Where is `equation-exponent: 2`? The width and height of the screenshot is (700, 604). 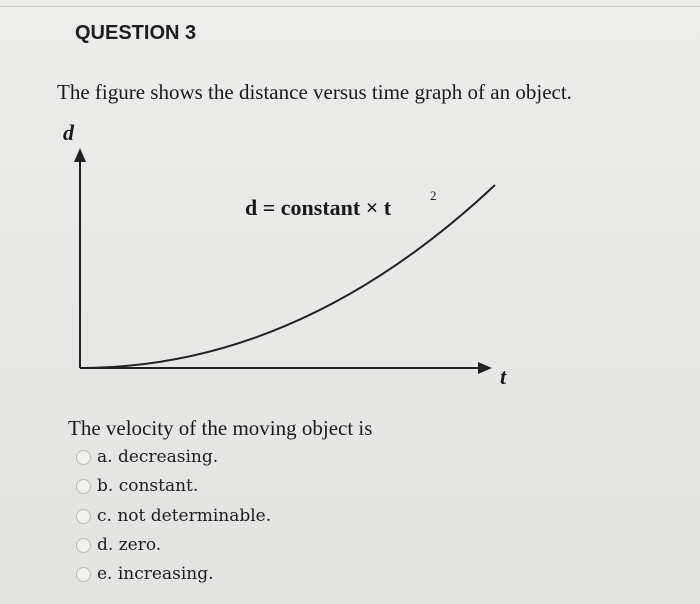 equation-exponent: 2 is located at coordinates (433, 195).